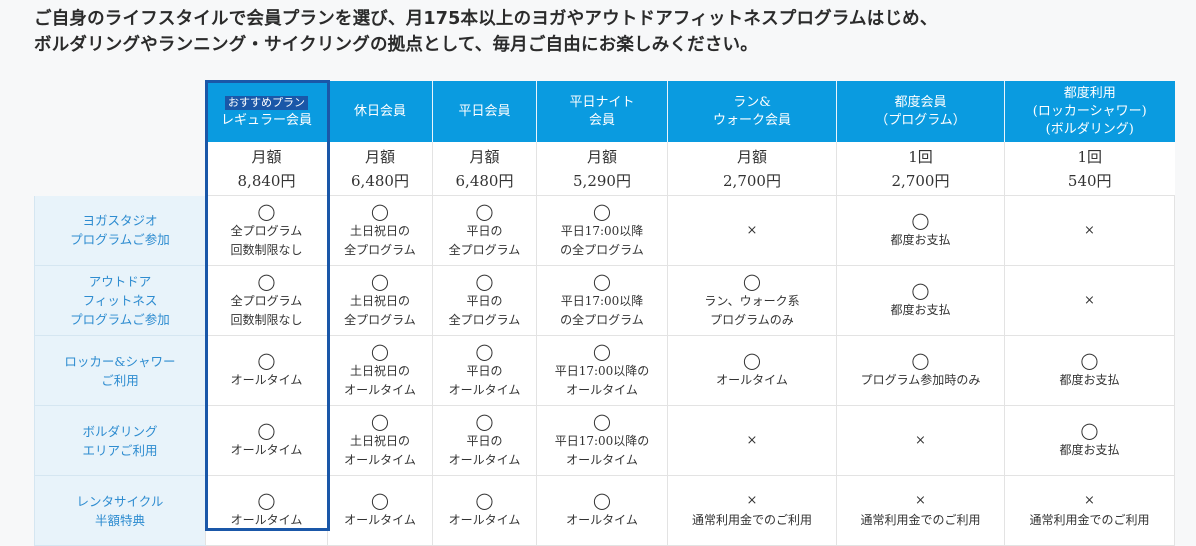 Image resolution: width=1196 pixels, height=546 pixels. I want to click on plan-name: 会員, so click(601, 120).